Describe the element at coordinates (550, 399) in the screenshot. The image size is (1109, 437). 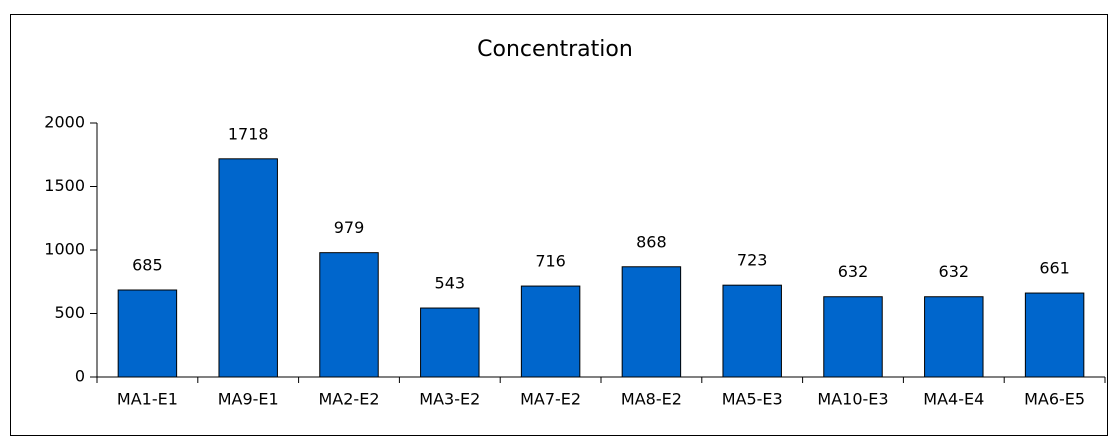
I see `x-tick-label: MA7-E2` at that location.